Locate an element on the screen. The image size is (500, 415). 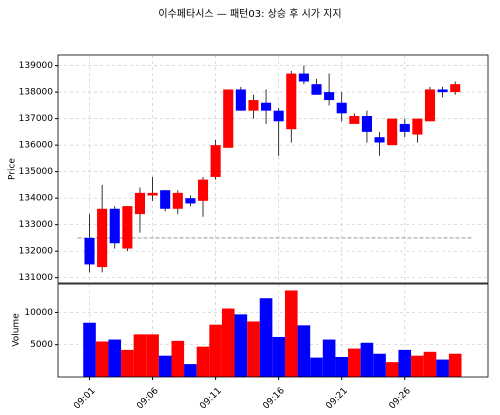
volume-tick-label: 10000 is located at coordinates (38, 313).